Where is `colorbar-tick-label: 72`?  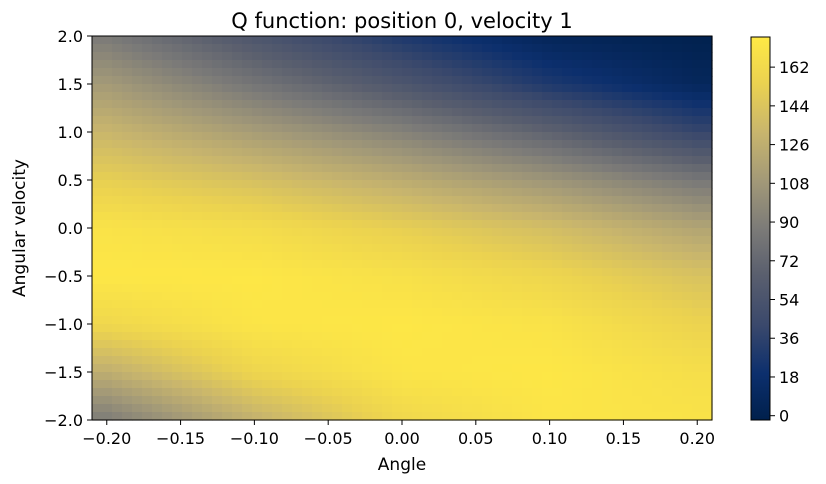 colorbar-tick-label: 72 is located at coordinates (789, 261).